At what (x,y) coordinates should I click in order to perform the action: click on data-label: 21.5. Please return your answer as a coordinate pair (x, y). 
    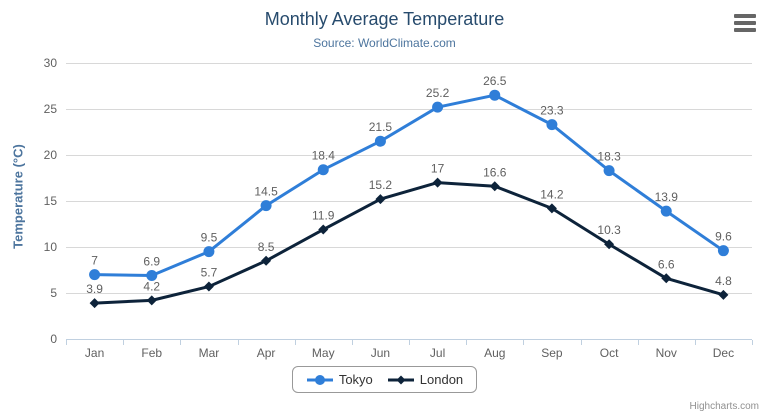
    Looking at the image, I should click on (381, 127).